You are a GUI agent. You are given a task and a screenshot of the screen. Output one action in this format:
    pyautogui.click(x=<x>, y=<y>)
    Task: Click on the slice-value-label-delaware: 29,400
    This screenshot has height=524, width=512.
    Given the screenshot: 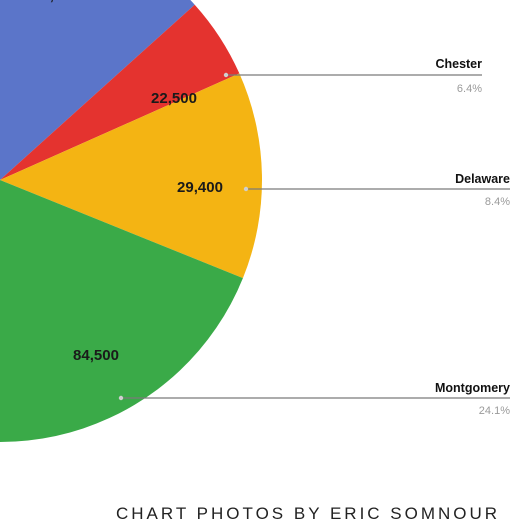 What is the action you would take?
    pyautogui.click(x=200, y=187)
    